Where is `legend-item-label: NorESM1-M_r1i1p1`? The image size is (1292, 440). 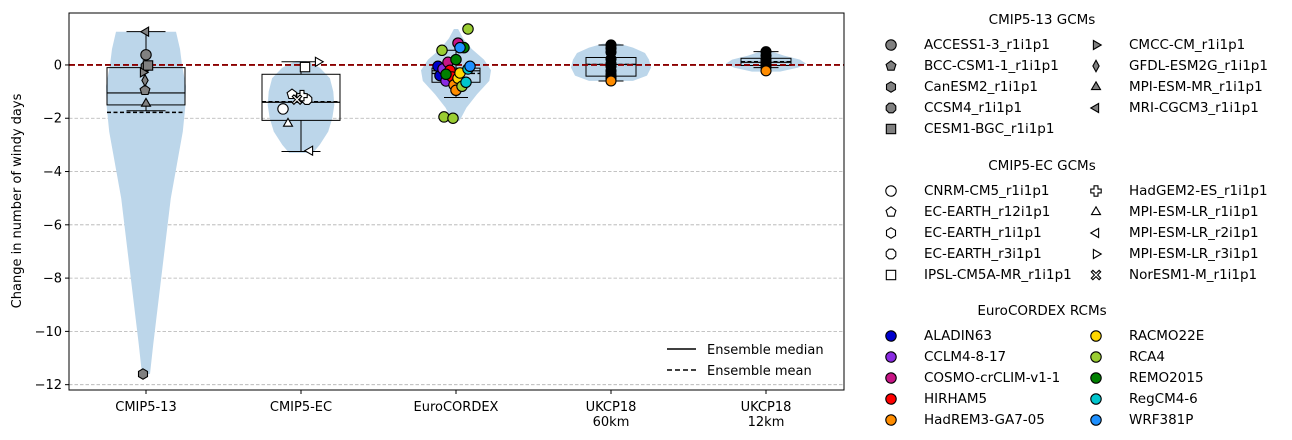 legend-item-label: NorESM1-M_r1i1p1 is located at coordinates (1193, 275).